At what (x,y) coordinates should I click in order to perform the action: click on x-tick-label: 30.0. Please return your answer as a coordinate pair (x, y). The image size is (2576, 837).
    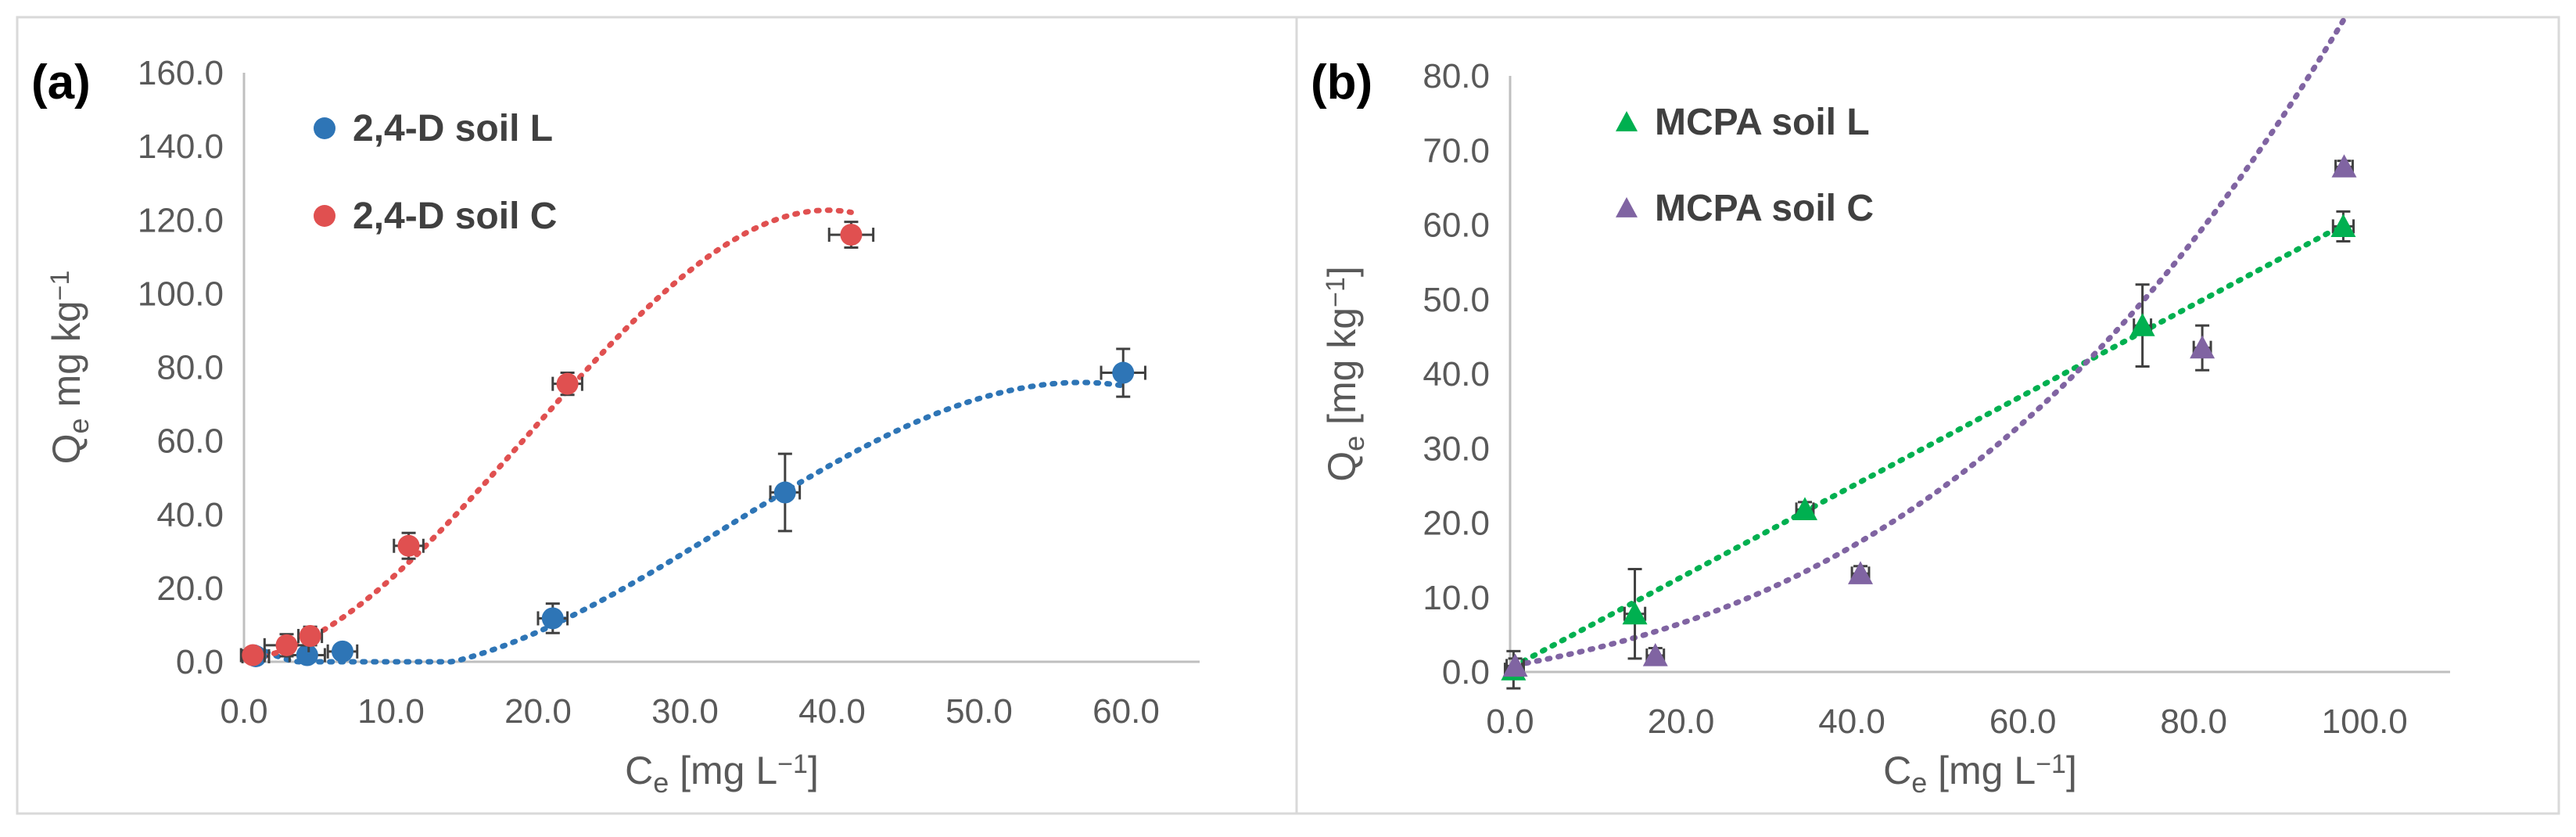
    Looking at the image, I should click on (685, 711).